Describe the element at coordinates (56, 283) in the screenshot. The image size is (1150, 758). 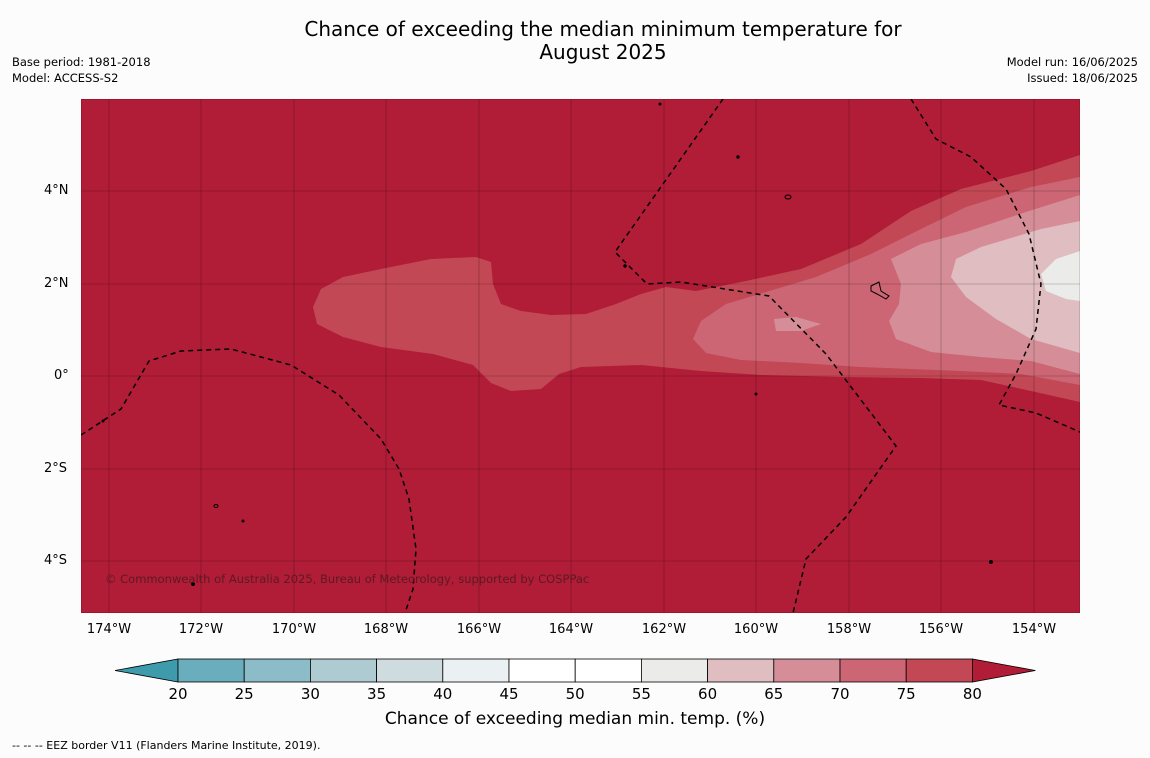
I see `lat-label-2n: 2°N` at that location.